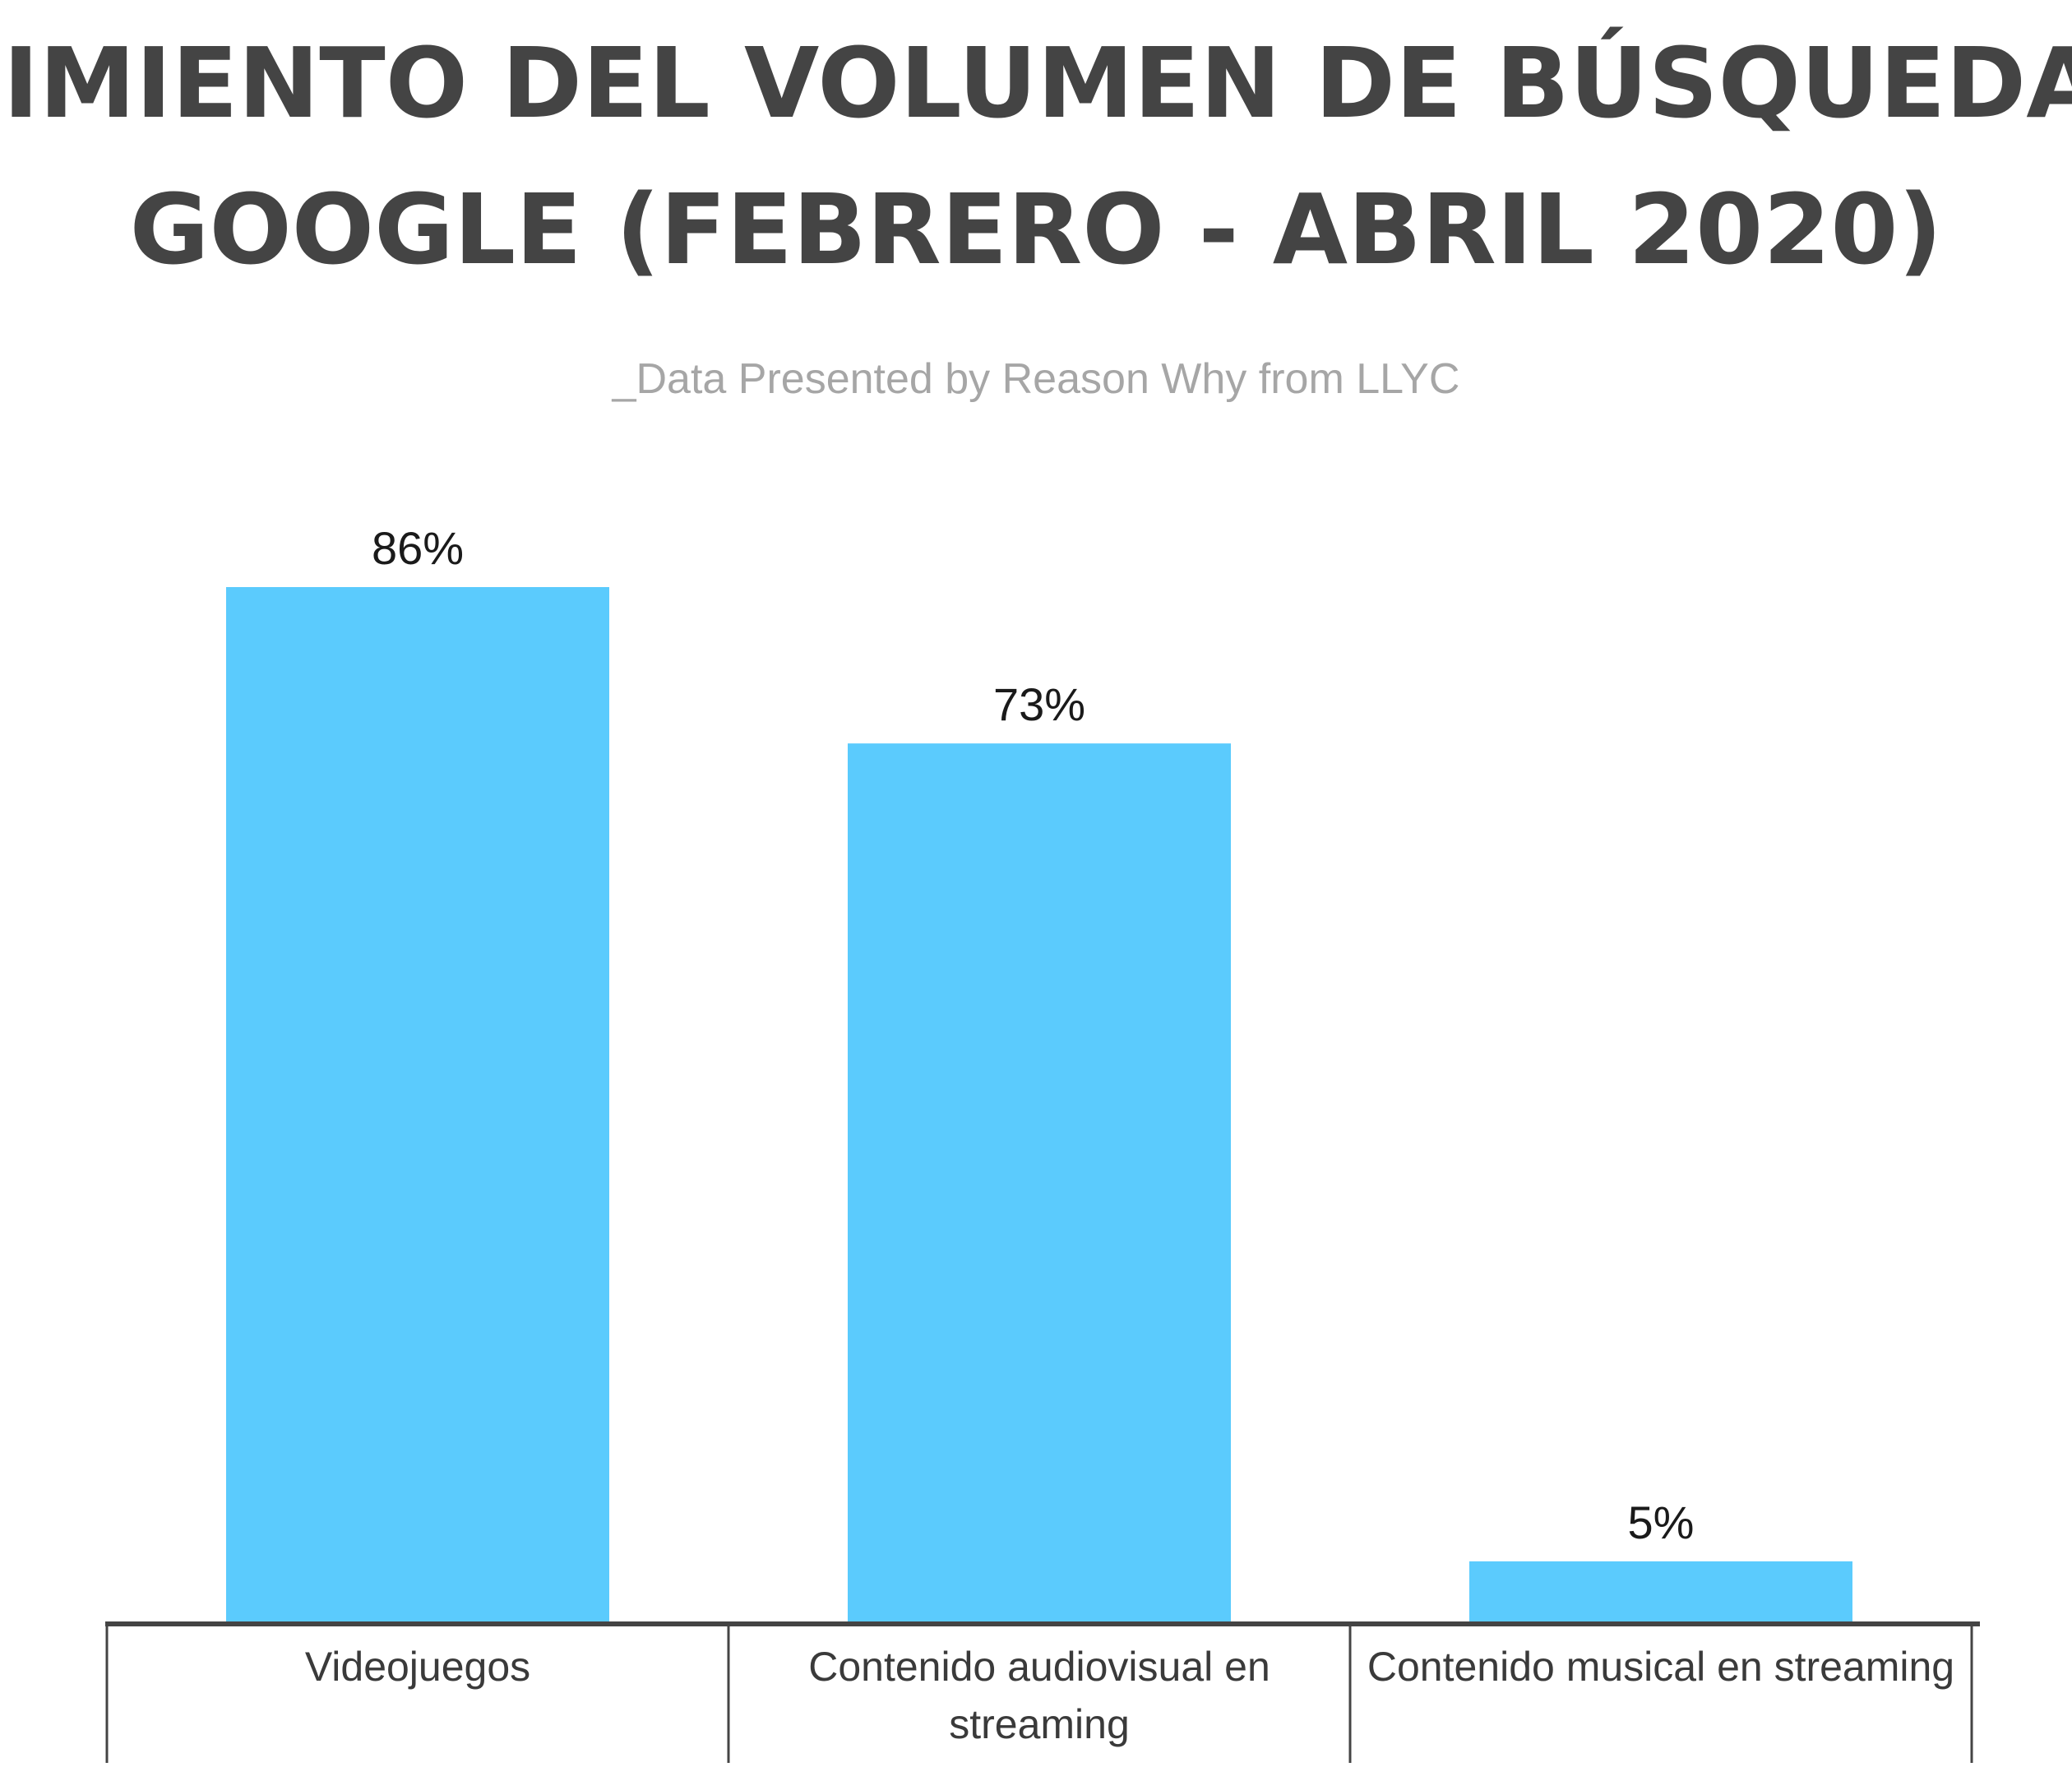 The height and width of the screenshot is (1767, 2072). What do you see at coordinates (1660, 1667) in the screenshot?
I see `category-label-2: Contenido musical en streaming` at bounding box center [1660, 1667].